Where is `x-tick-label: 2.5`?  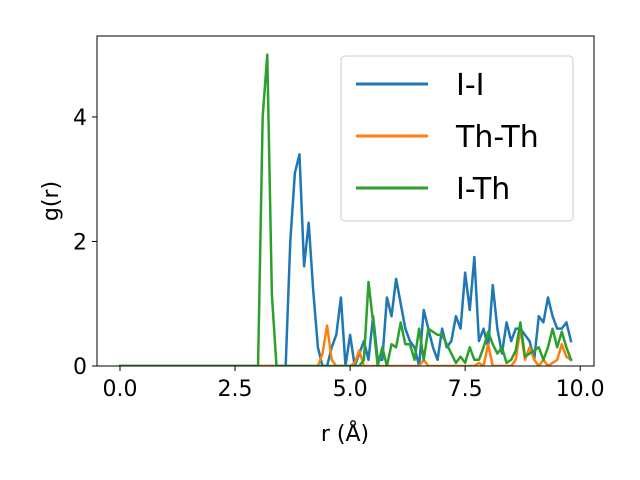 x-tick-label: 2.5 is located at coordinates (235, 389).